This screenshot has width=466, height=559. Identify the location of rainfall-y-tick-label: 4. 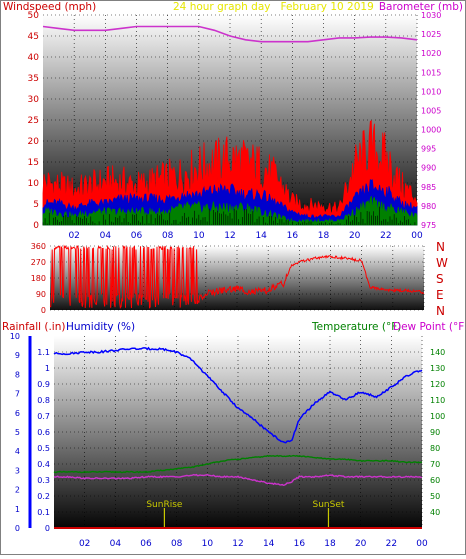
(17, 451).